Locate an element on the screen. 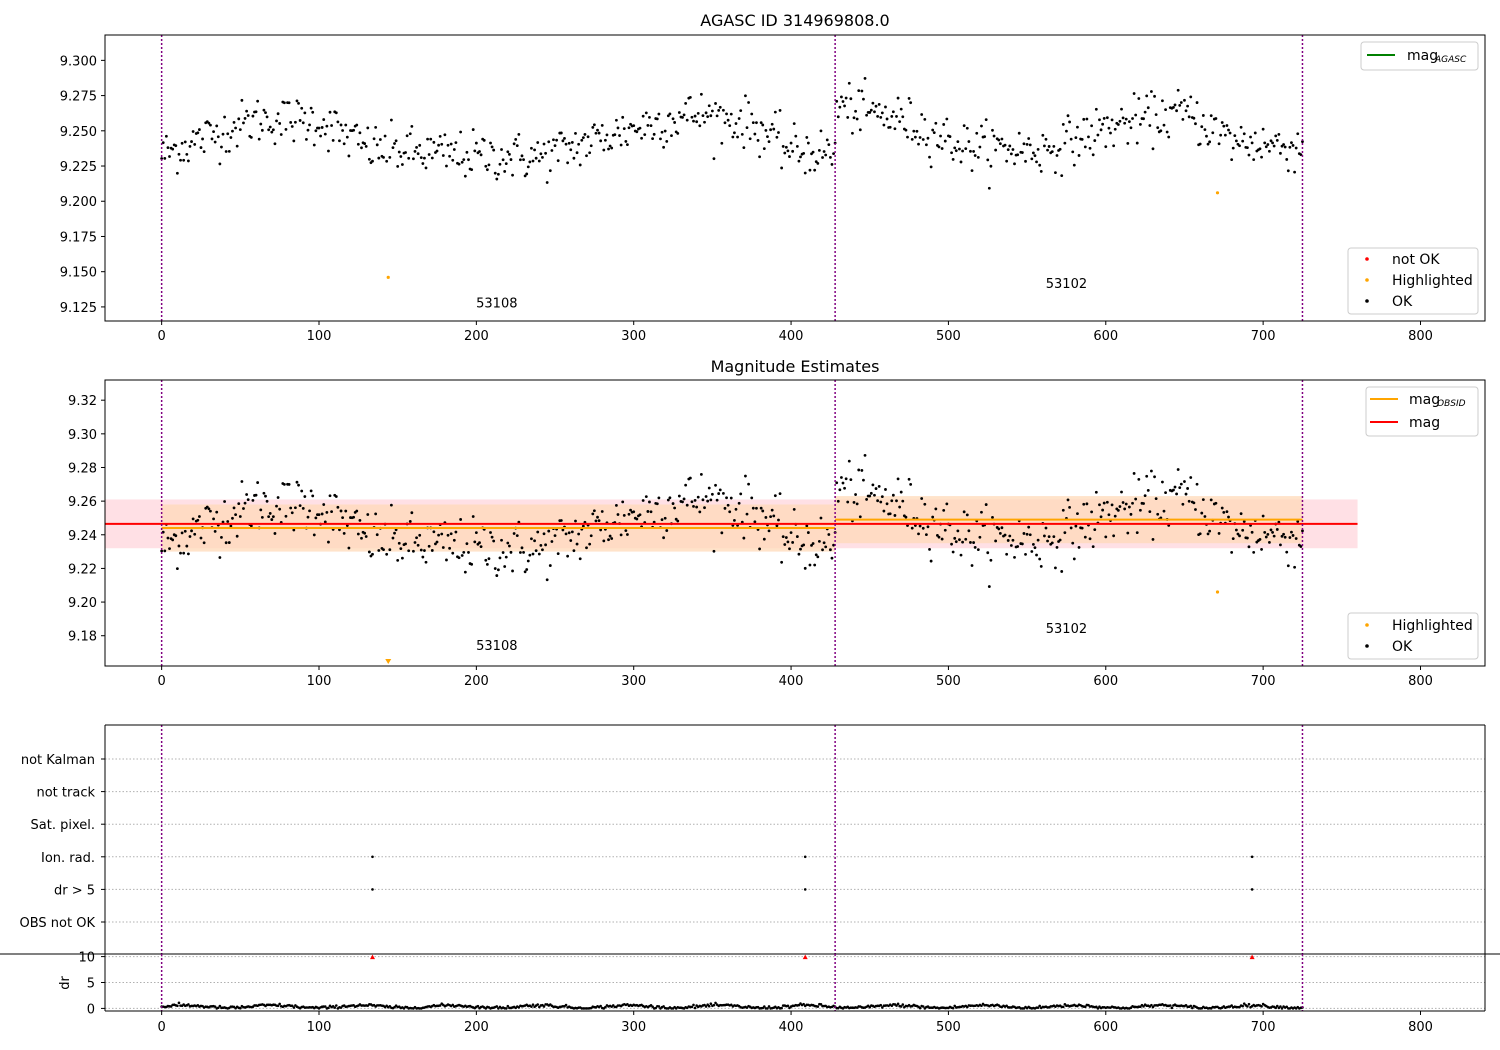 Image resolution: width=1500 pixels, height=1050 pixels. x-tick-label: 300 is located at coordinates (633, 681).